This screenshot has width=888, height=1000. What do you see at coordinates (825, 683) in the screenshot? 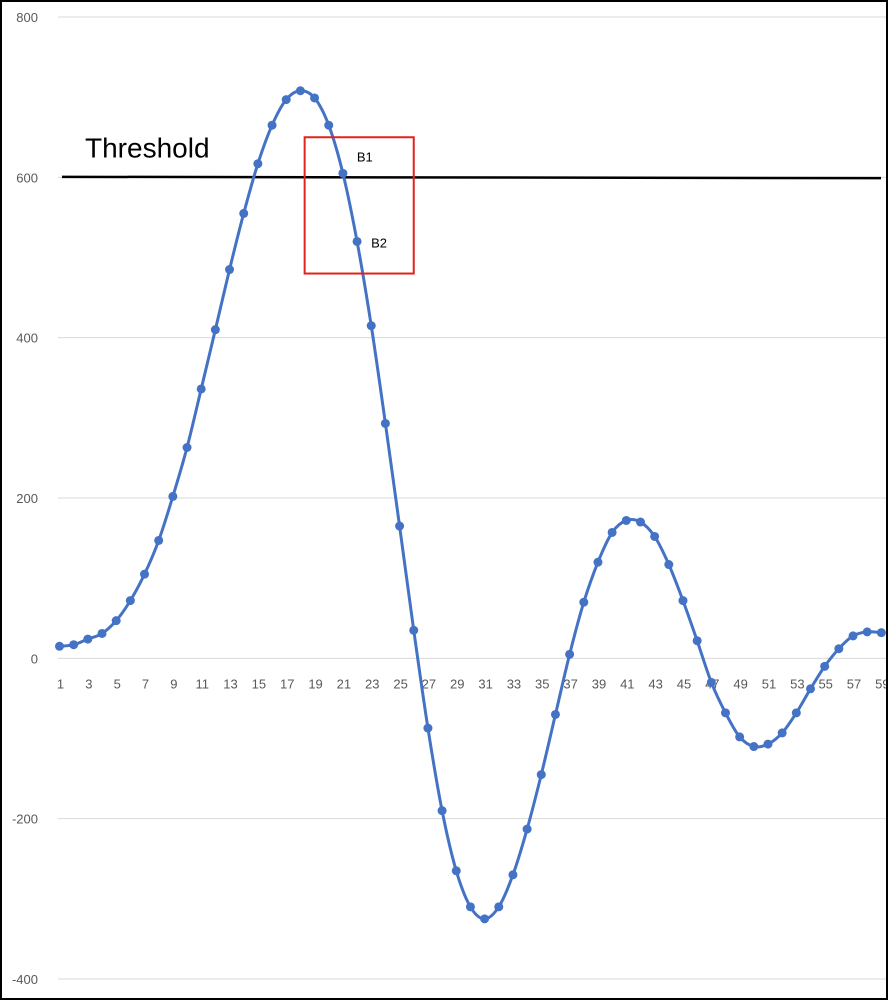
I see `x-tick-label: 55` at bounding box center [825, 683].